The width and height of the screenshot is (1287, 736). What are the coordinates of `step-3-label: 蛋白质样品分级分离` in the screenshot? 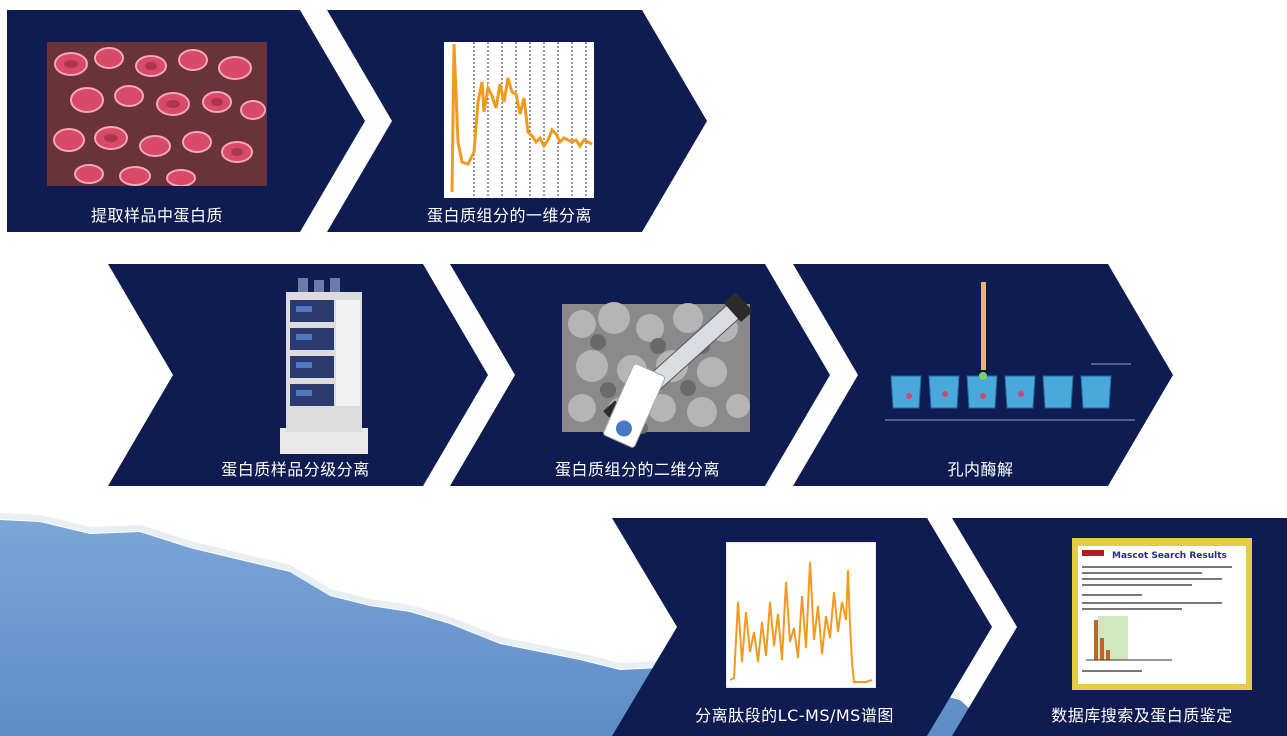 It's located at (295, 469).